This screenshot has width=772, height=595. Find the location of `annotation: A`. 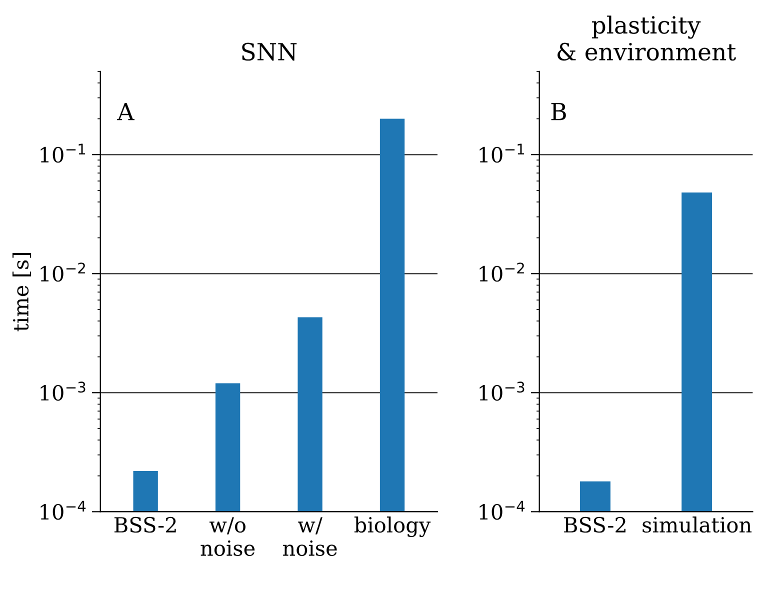

annotation: A is located at coordinates (125, 111).